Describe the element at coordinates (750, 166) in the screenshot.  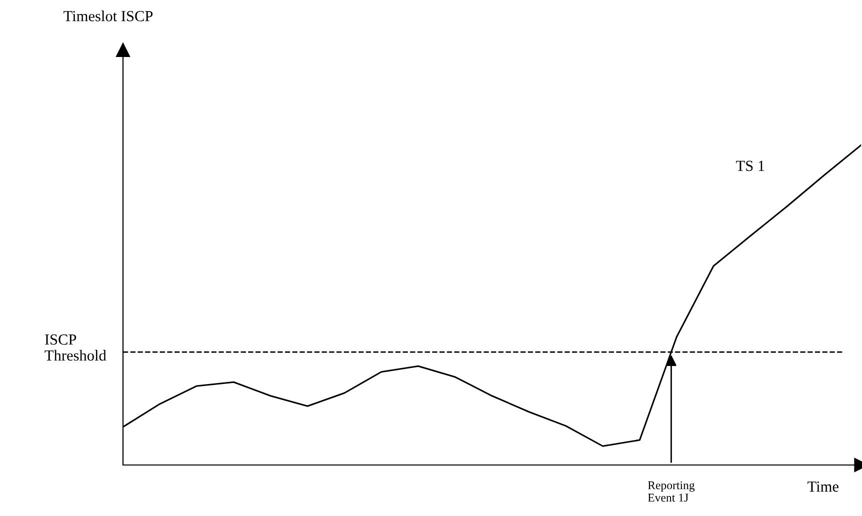
I see `text: TS 1` at that location.